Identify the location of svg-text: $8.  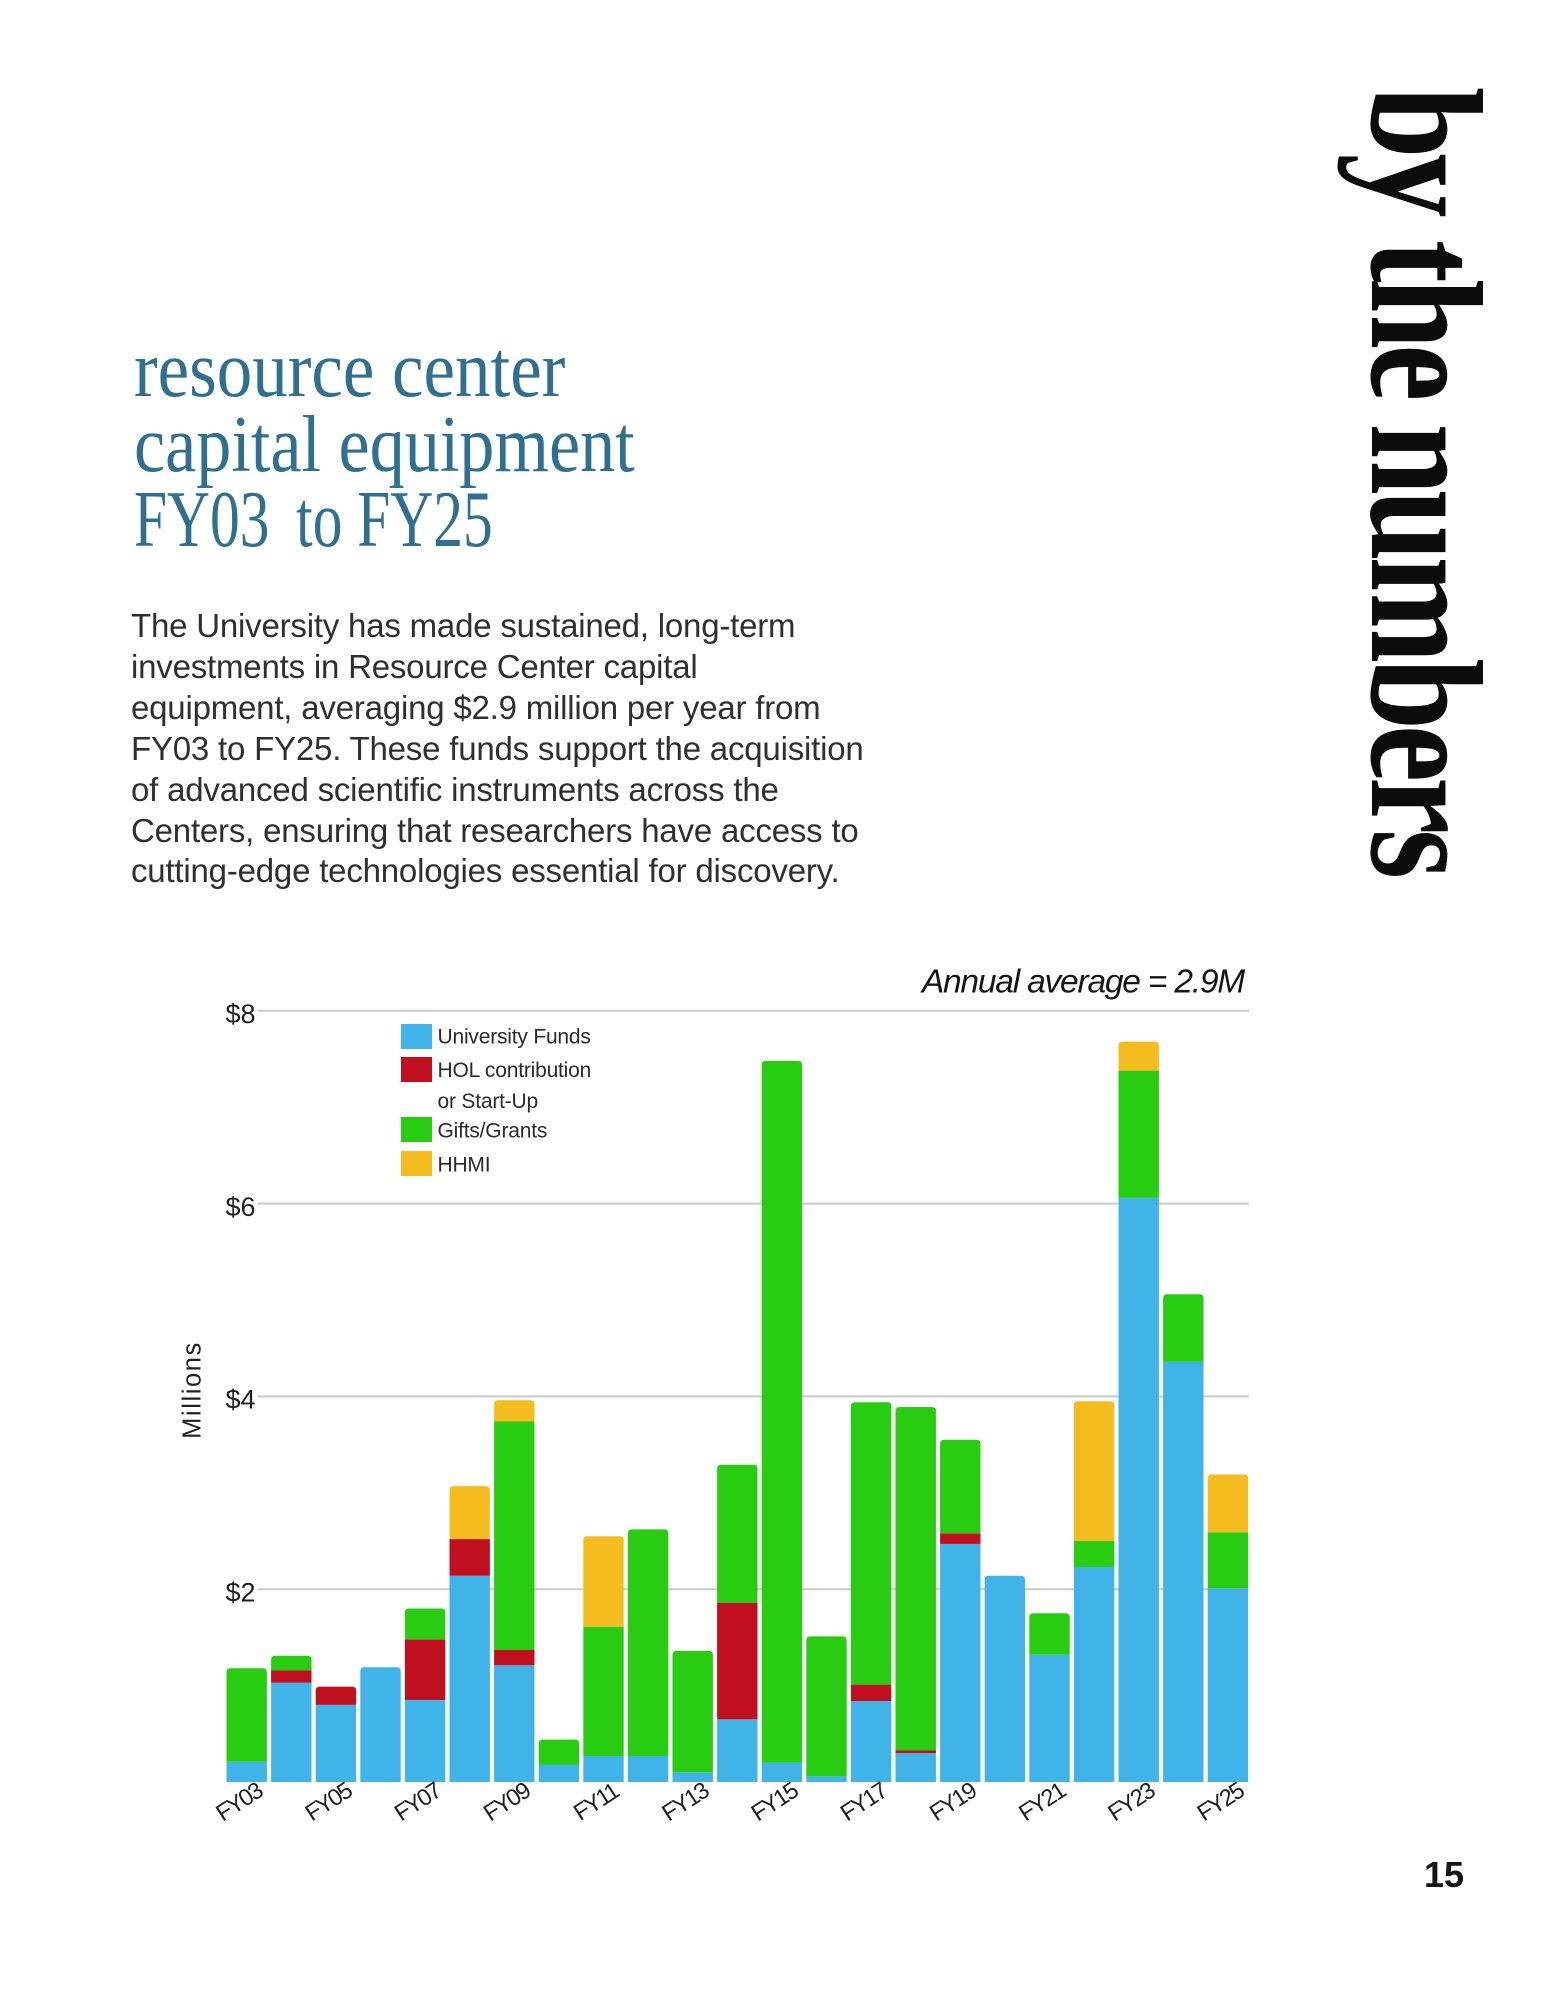
(240, 1014).